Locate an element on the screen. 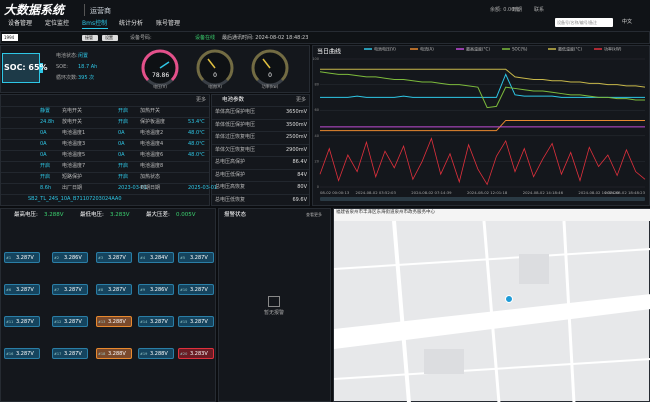 This screenshot has width=650, height=402. battery-cap is located at coordinates (41, 68).